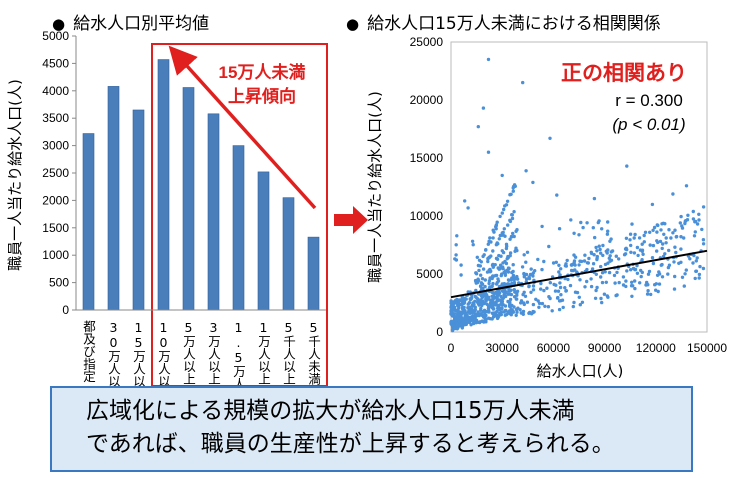 This screenshot has height=479, width=740. What do you see at coordinates (59, 283) in the screenshot?
I see `bar-y-tick-label: 500` at bounding box center [59, 283].